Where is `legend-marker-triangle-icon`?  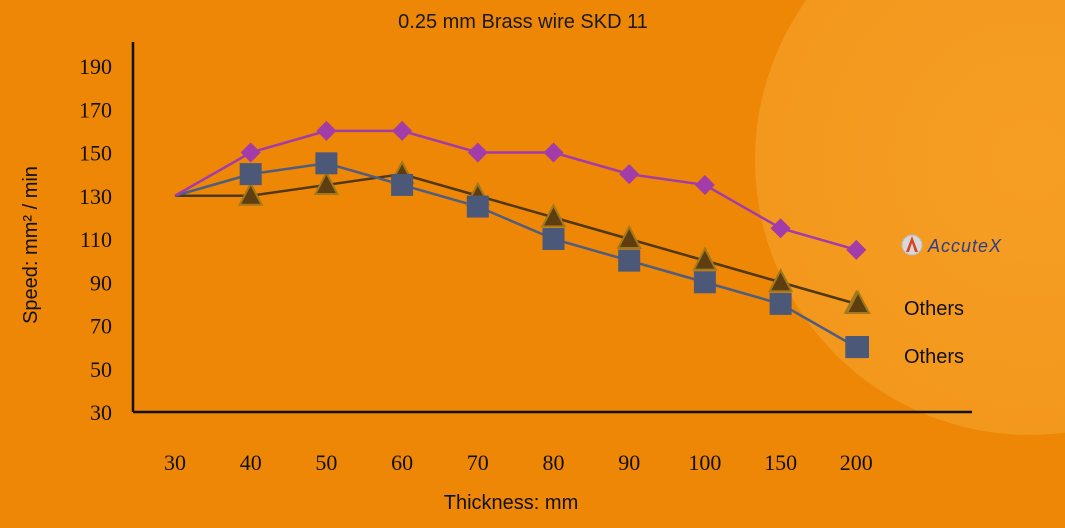
legend-marker-triangle-icon is located at coordinates (858, 301).